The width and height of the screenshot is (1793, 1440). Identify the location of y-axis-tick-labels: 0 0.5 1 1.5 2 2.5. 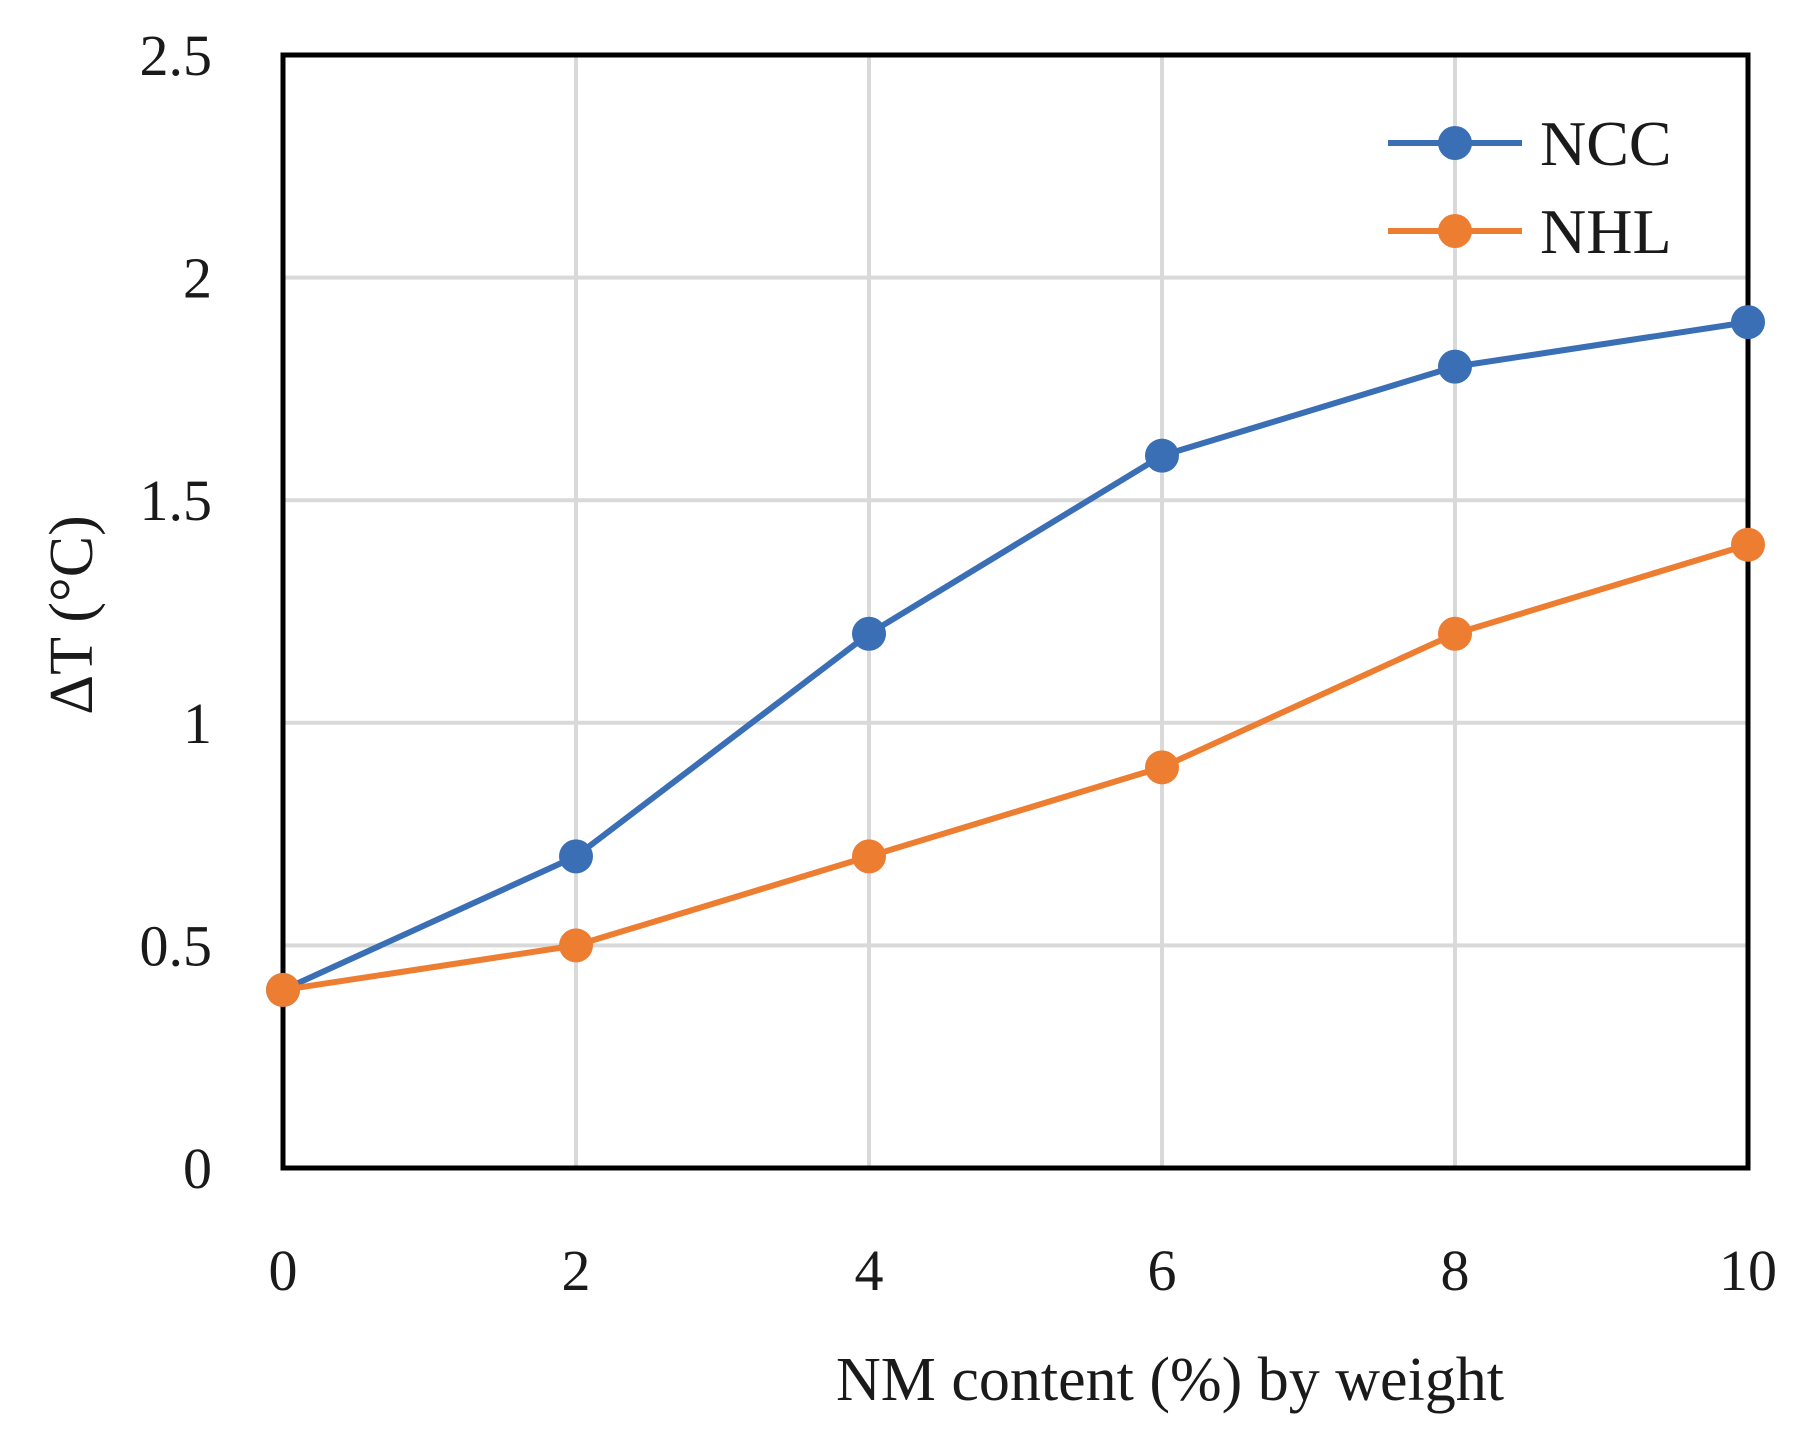
(176, 612).